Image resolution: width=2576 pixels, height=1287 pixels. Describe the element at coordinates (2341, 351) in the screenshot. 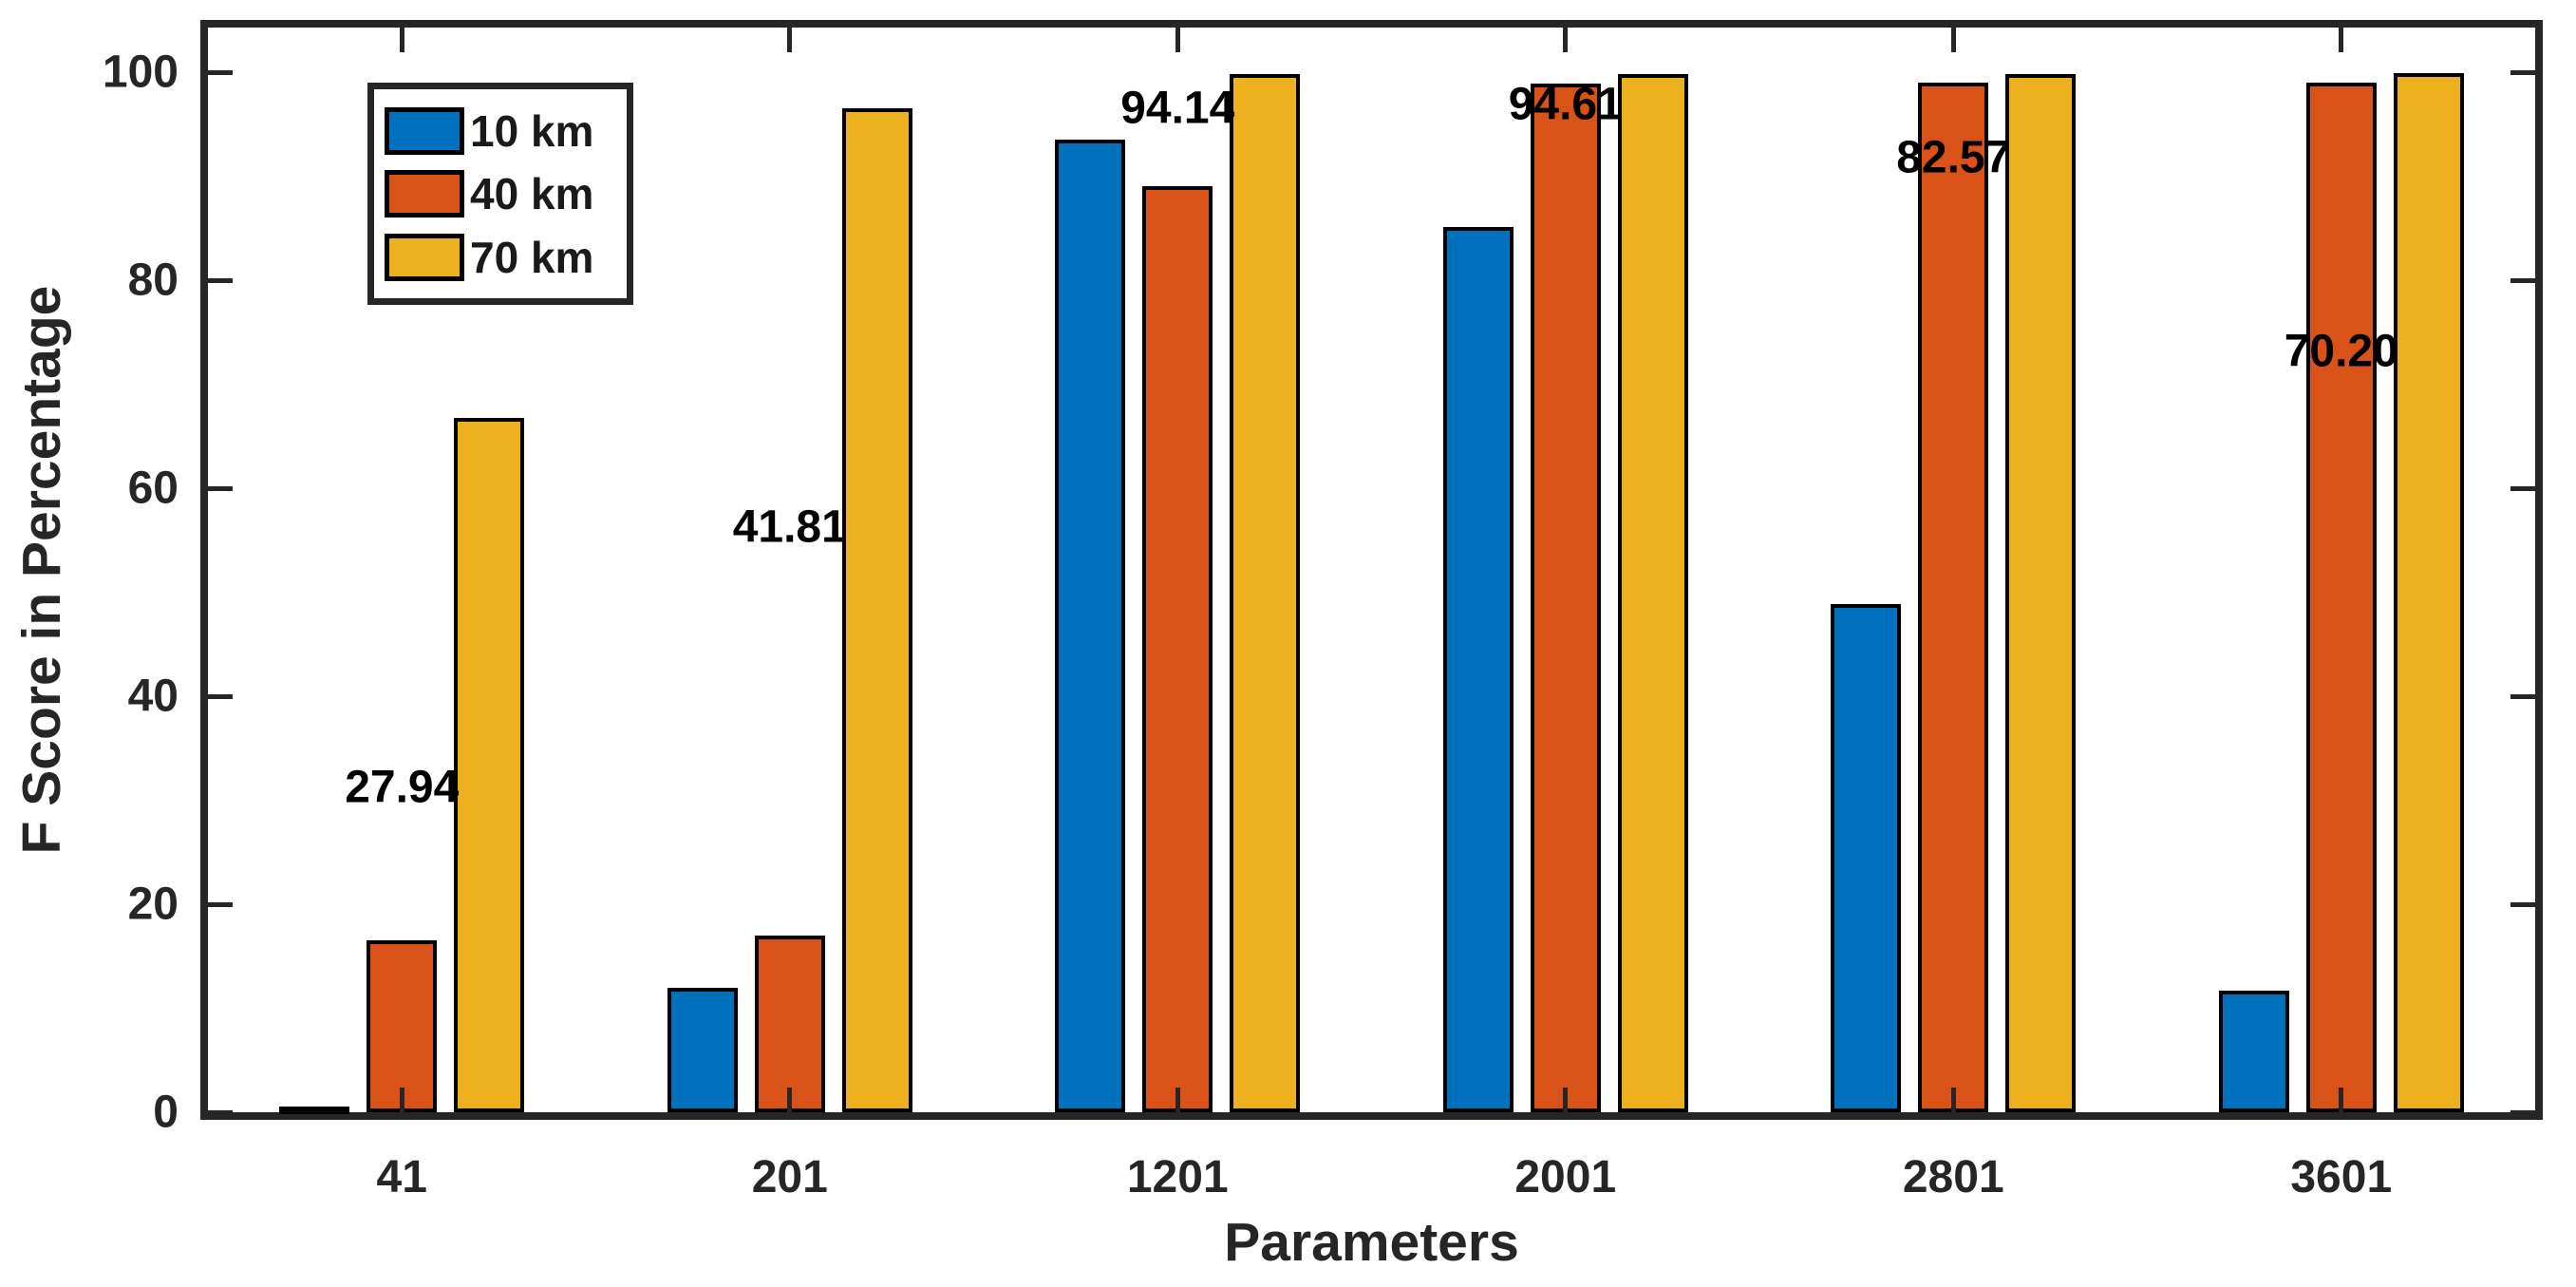

I see `value-label-70.20: 70.20` at that location.